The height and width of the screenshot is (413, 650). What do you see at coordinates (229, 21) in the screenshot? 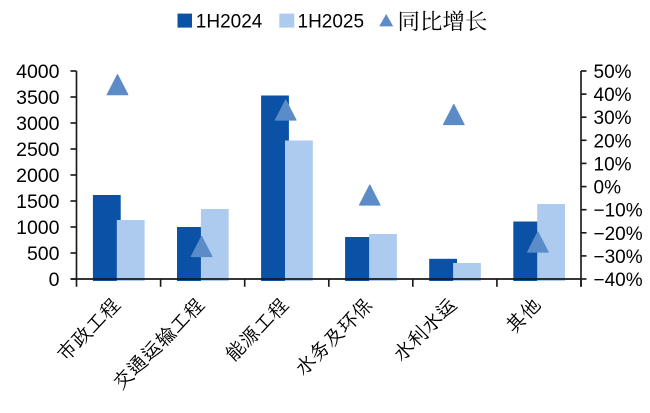
I see `svg-text: 1H2024` at bounding box center [229, 21].